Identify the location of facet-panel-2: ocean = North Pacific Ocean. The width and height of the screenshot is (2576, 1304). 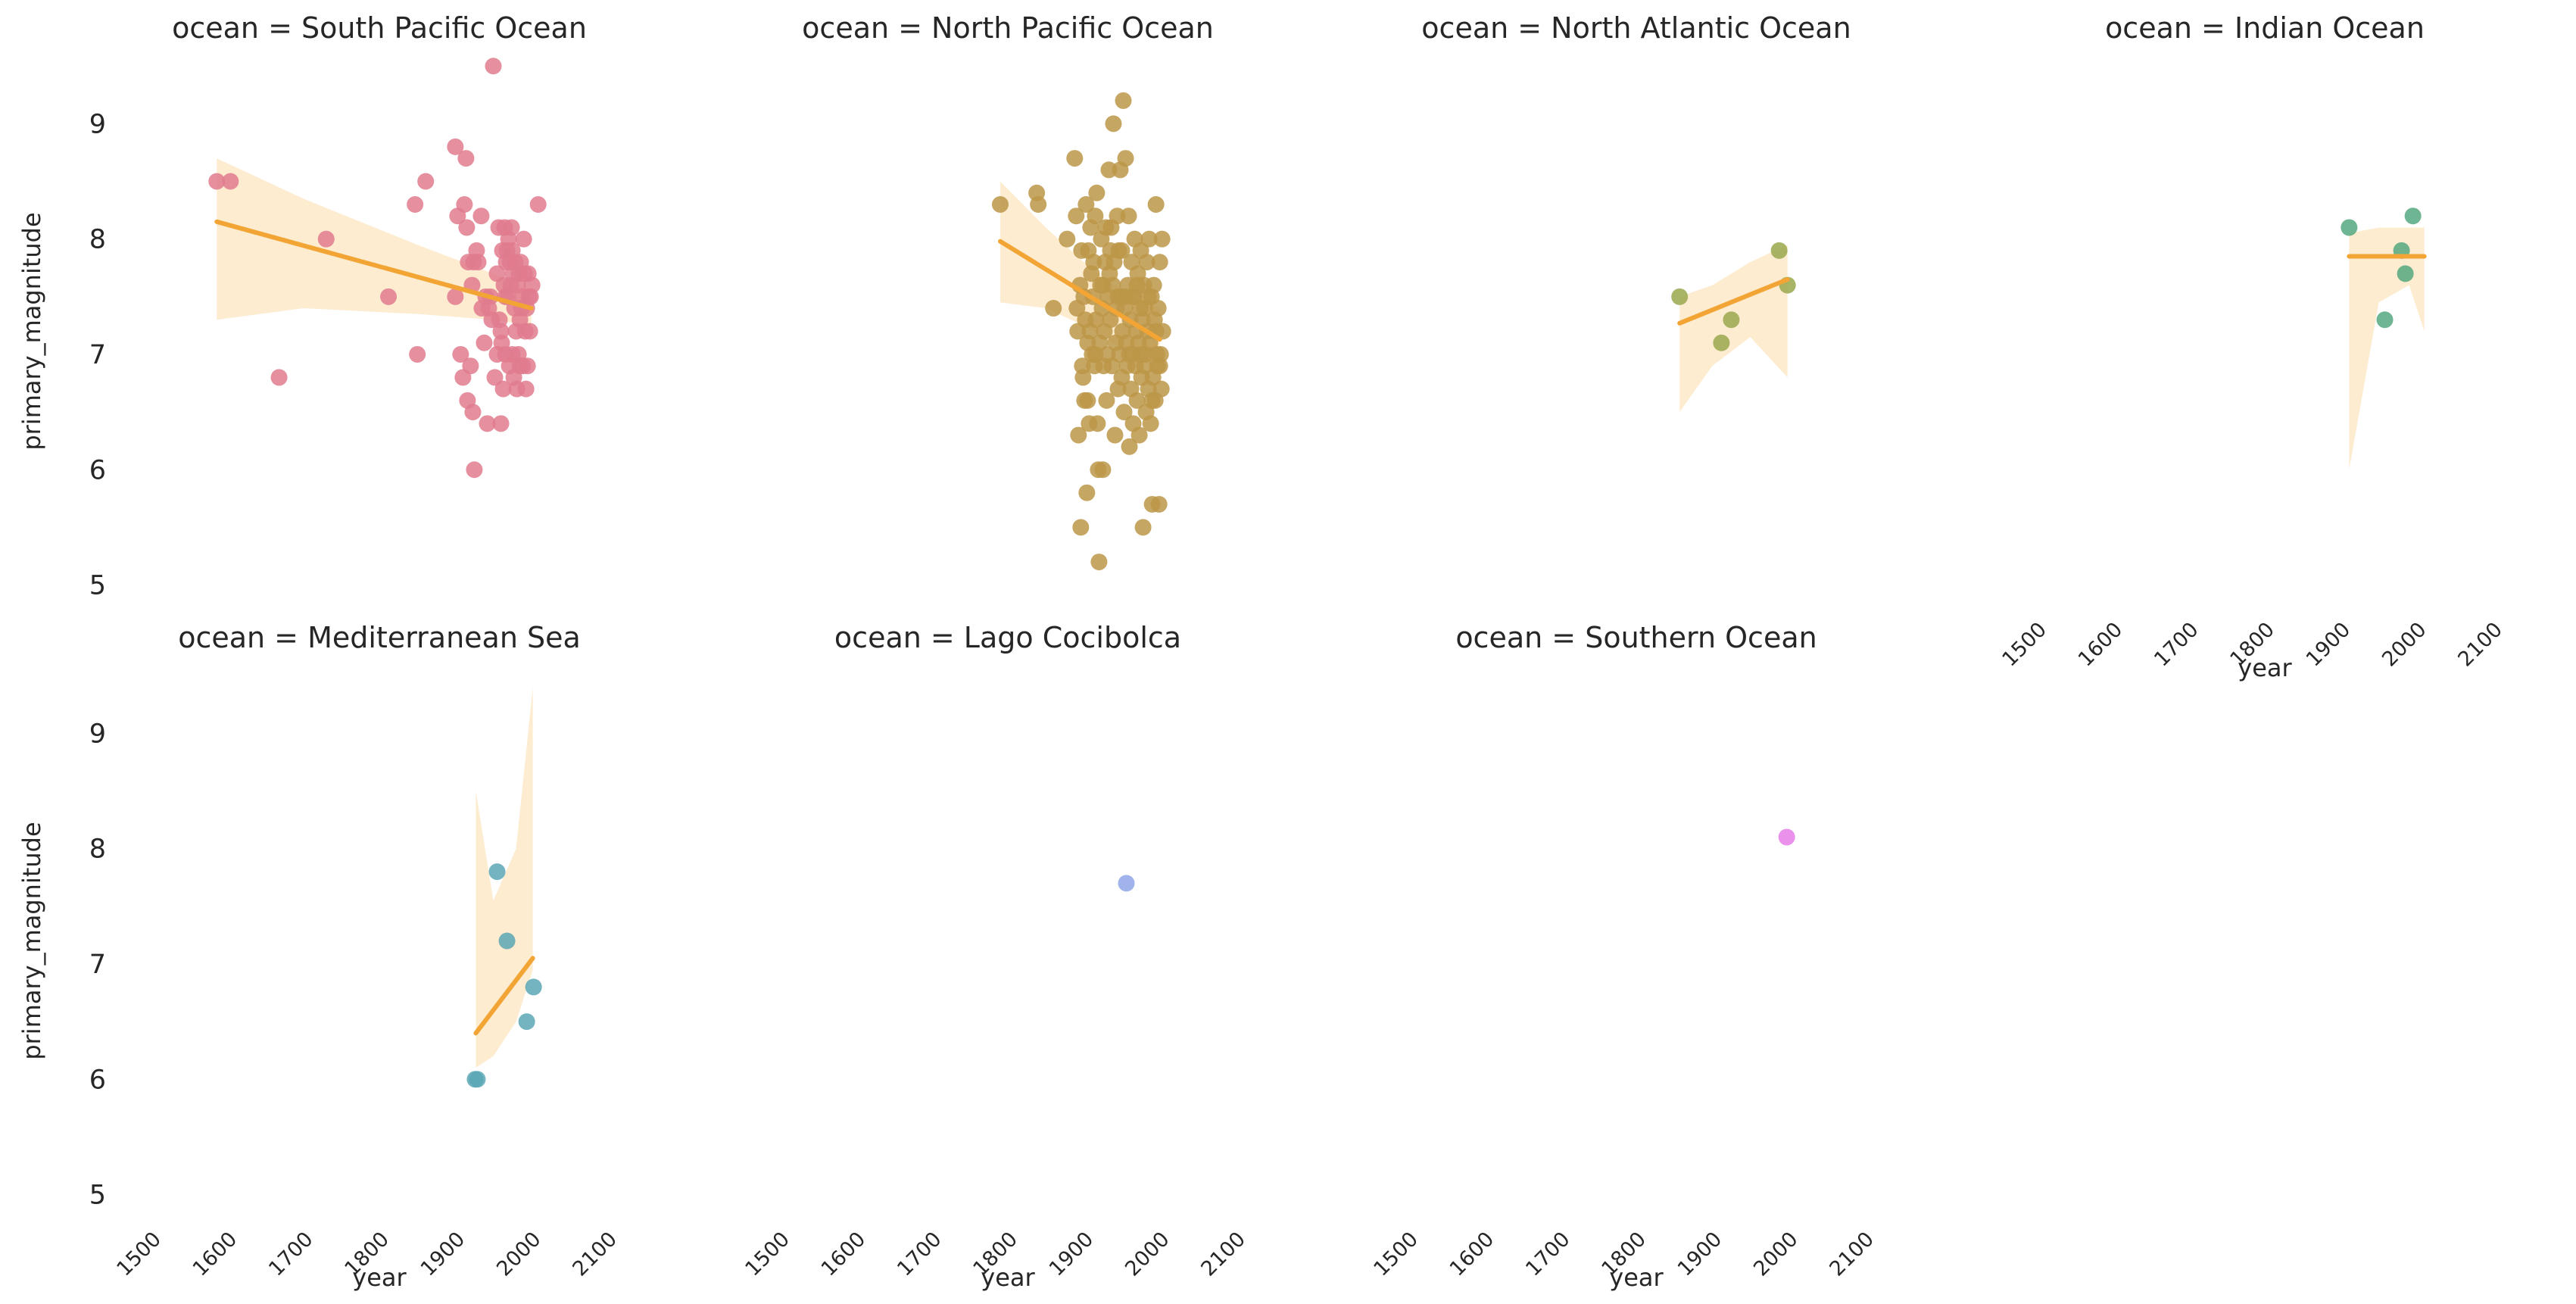
(1008, 291).